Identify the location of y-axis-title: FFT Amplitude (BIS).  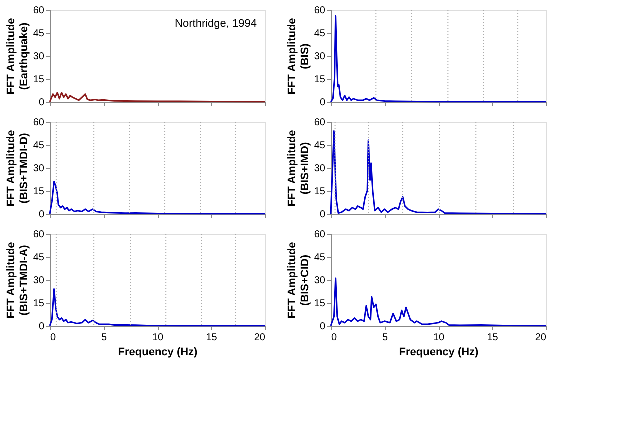
(299, 56).